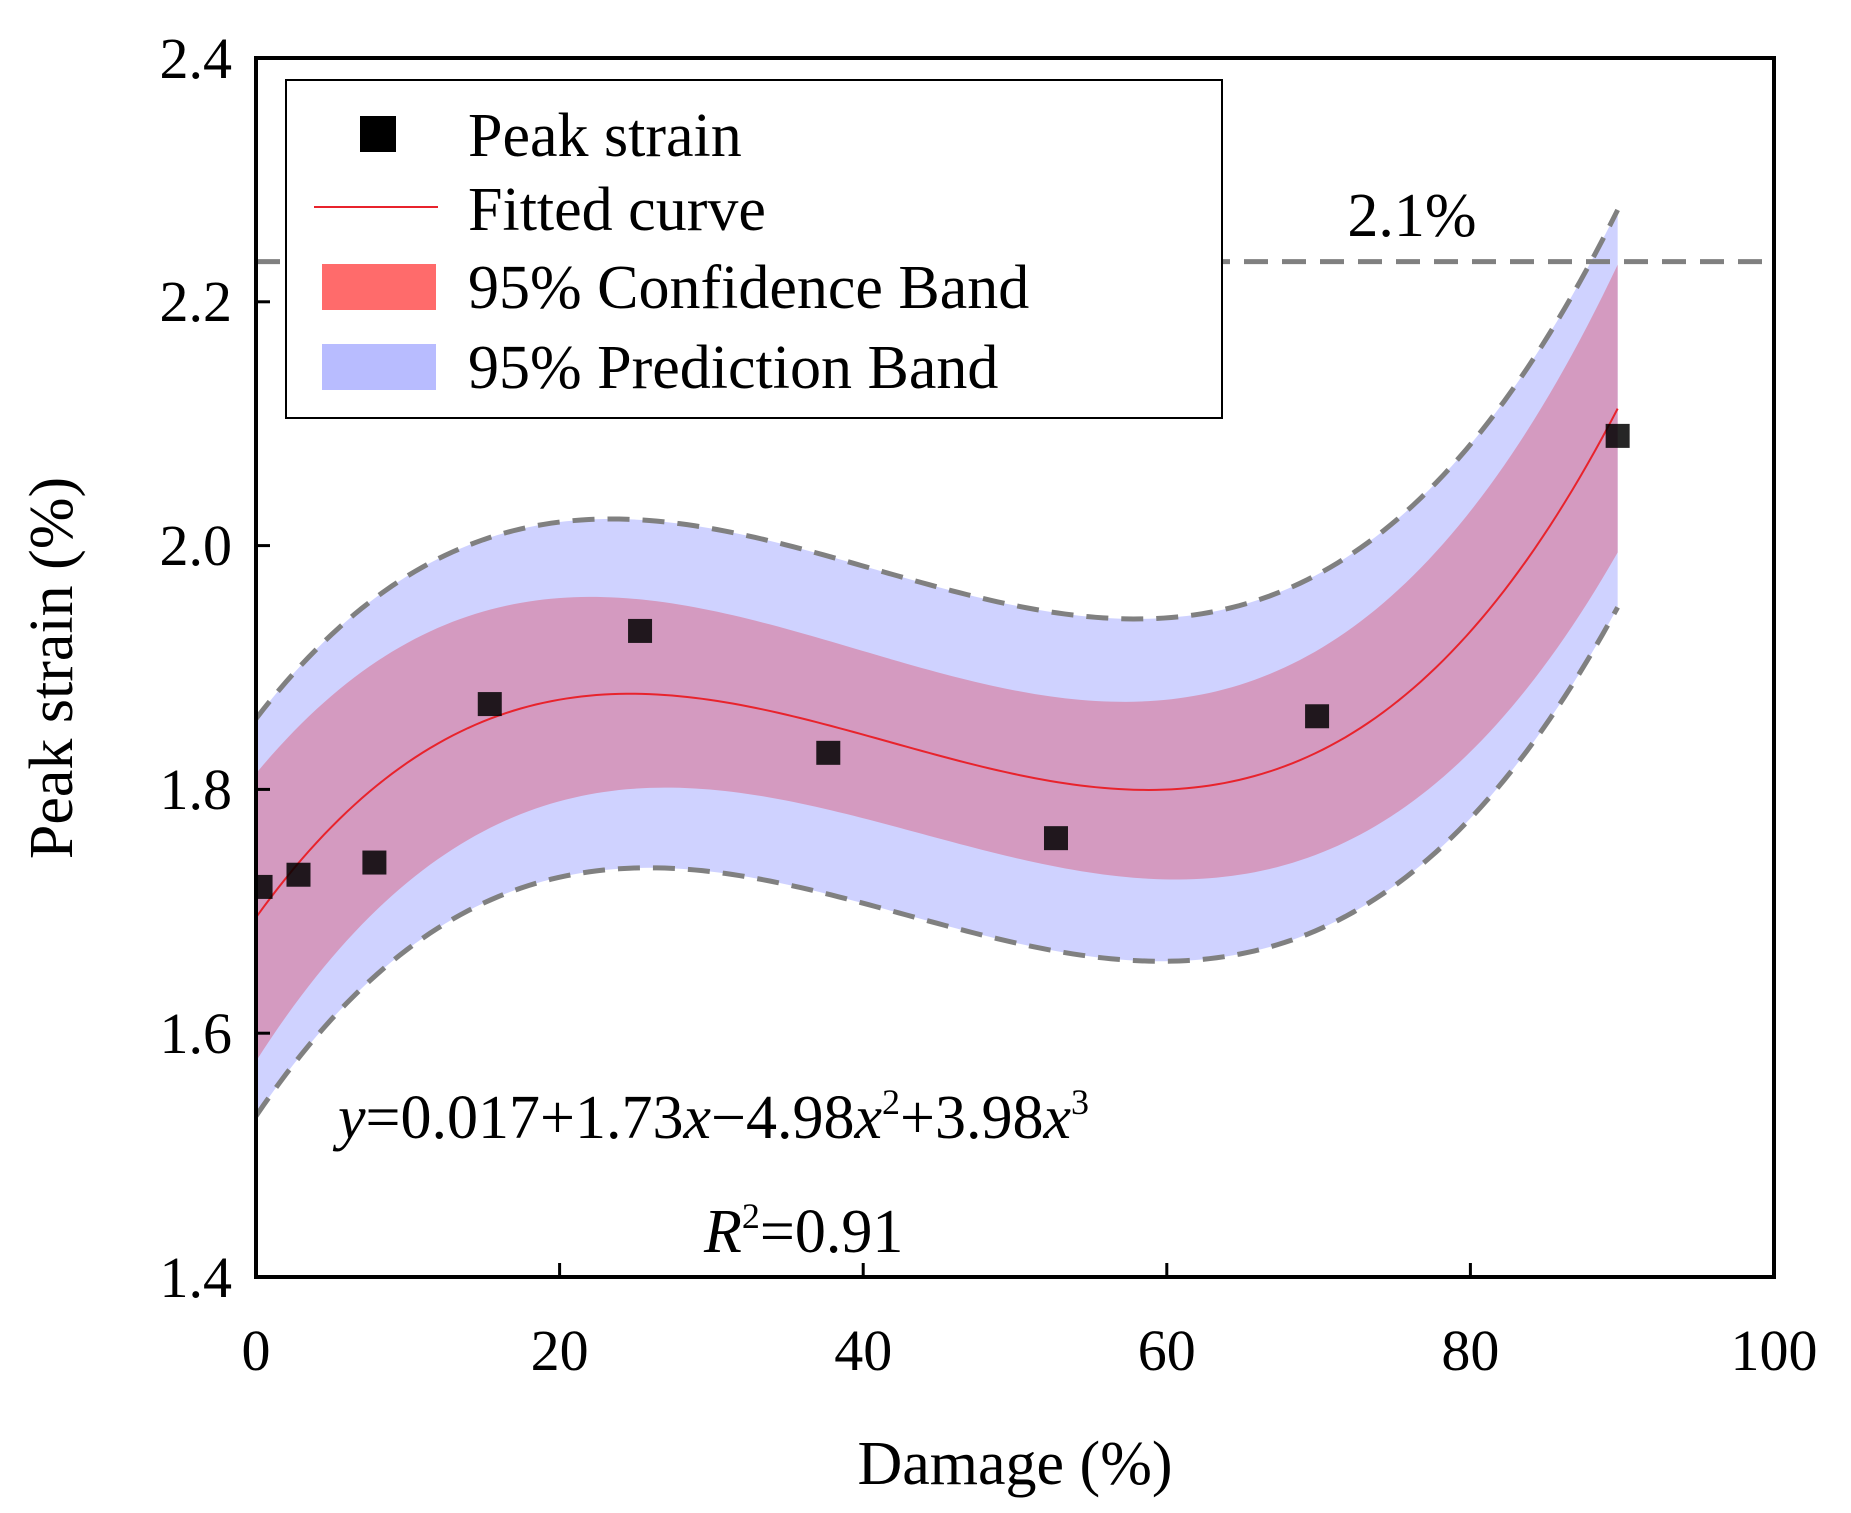  Describe the element at coordinates (1015, 1270) in the screenshot. I see `x-axis-ticks` at that location.